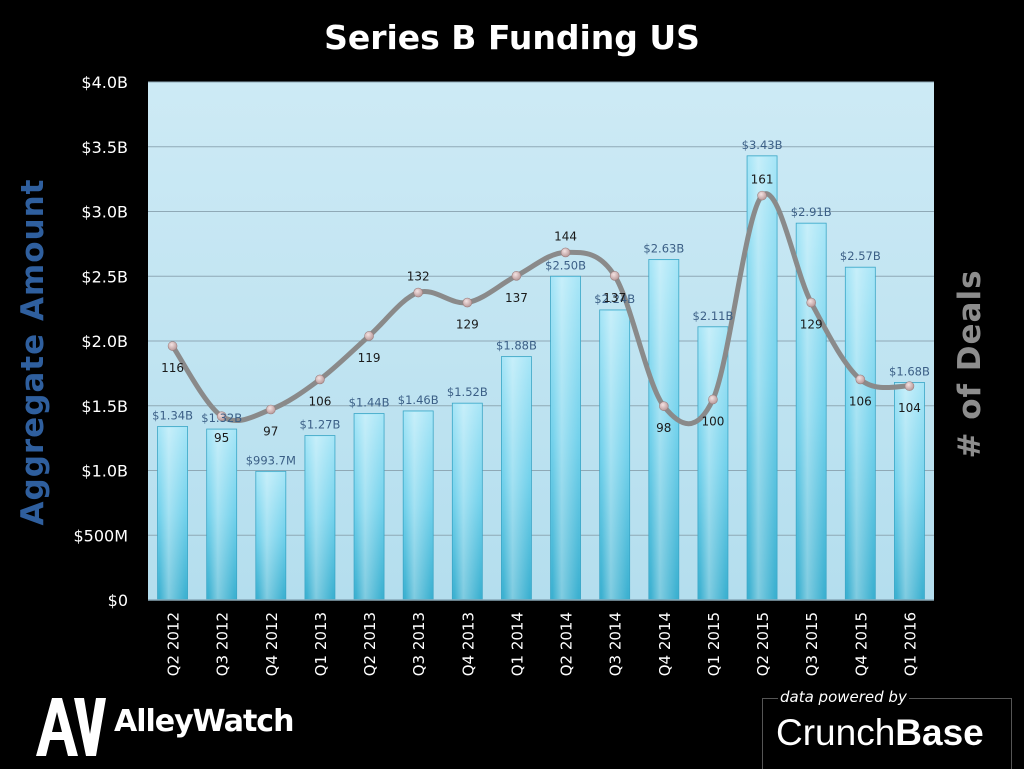  I want to click on x-tick-label: Q1 2016, so click(910, 644).